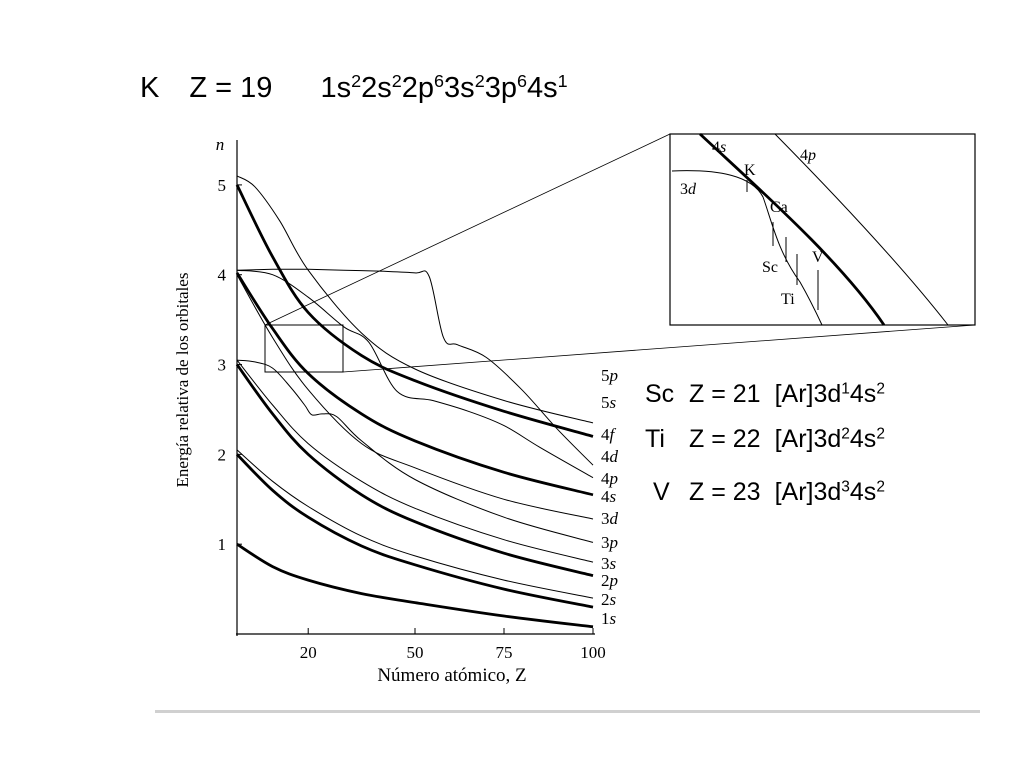 The width and height of the screenshot is (1024, 768). Describe the element at coordinates (467, 229) in the screenshot. I see `zoom-connector-top` at that location.